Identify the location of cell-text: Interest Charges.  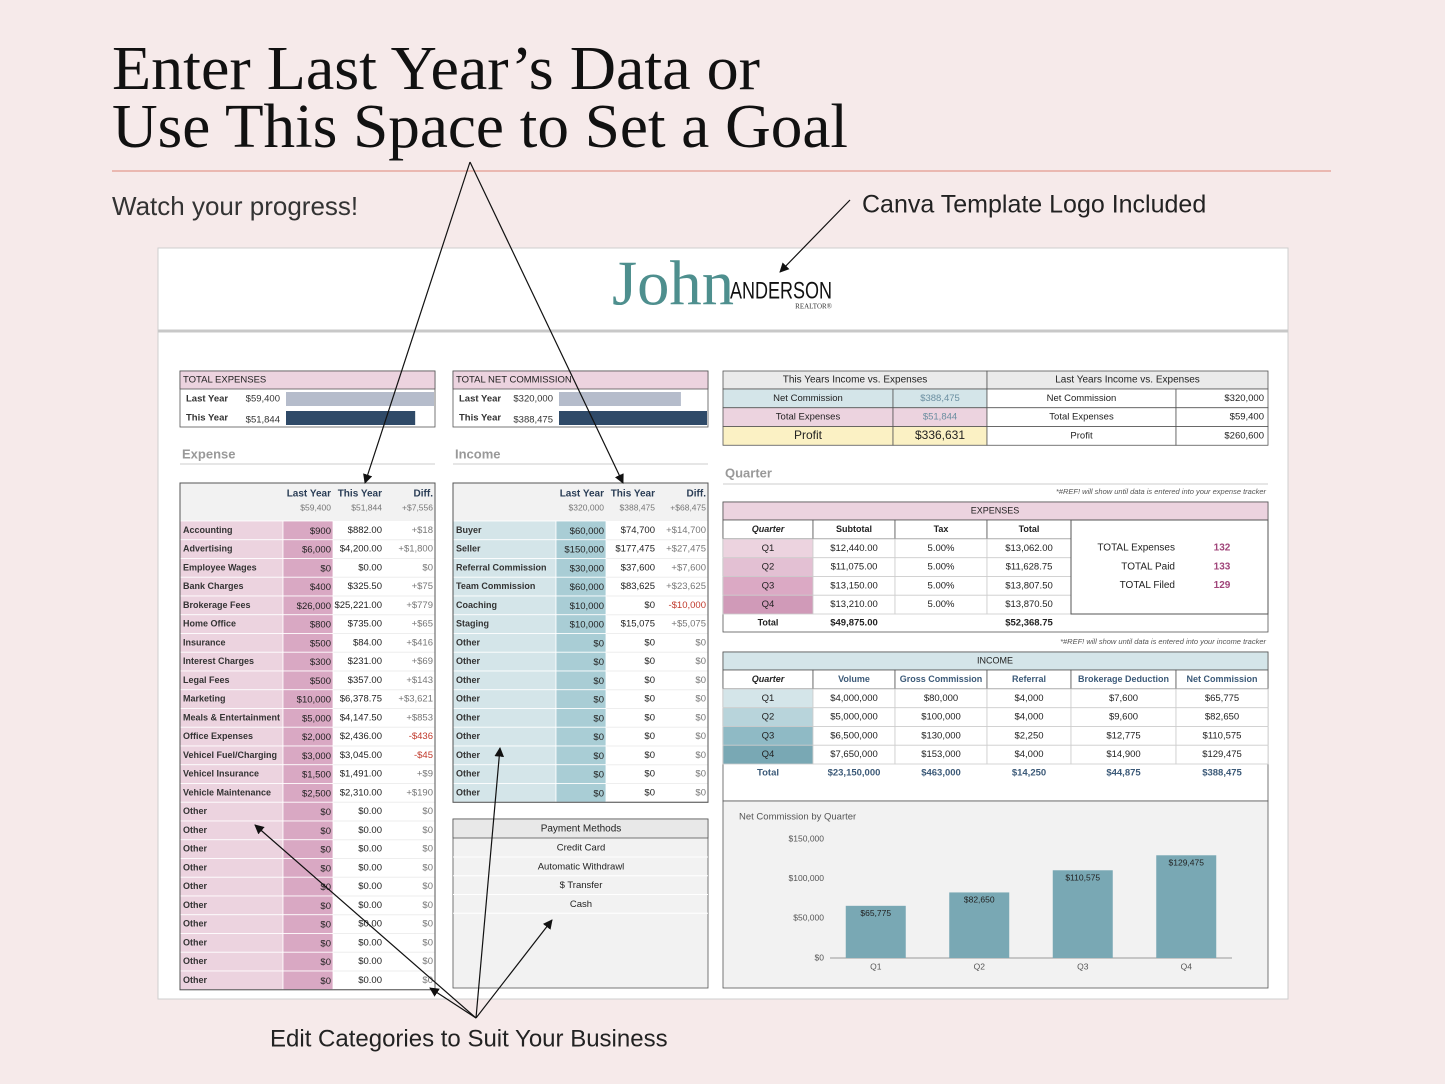
(218, 661).